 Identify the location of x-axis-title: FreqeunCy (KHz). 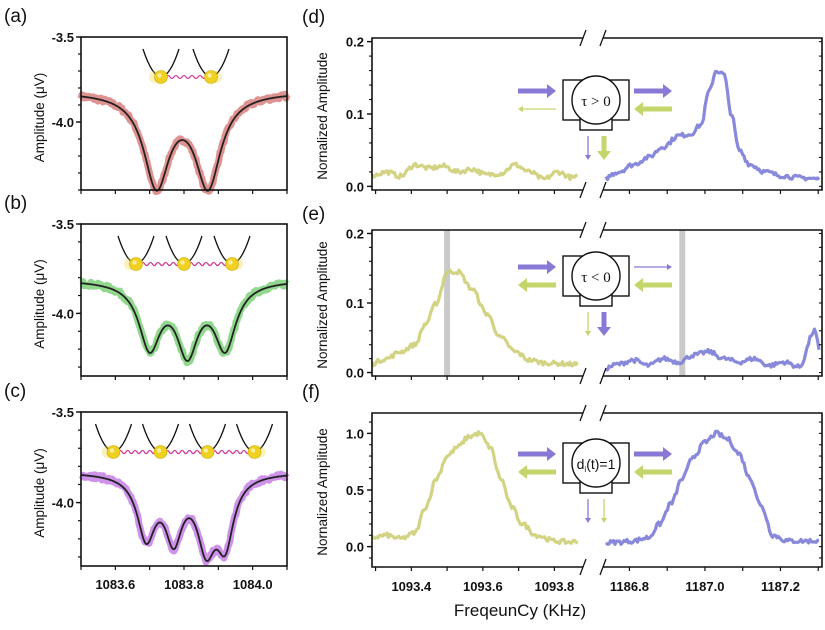
(520, 610).